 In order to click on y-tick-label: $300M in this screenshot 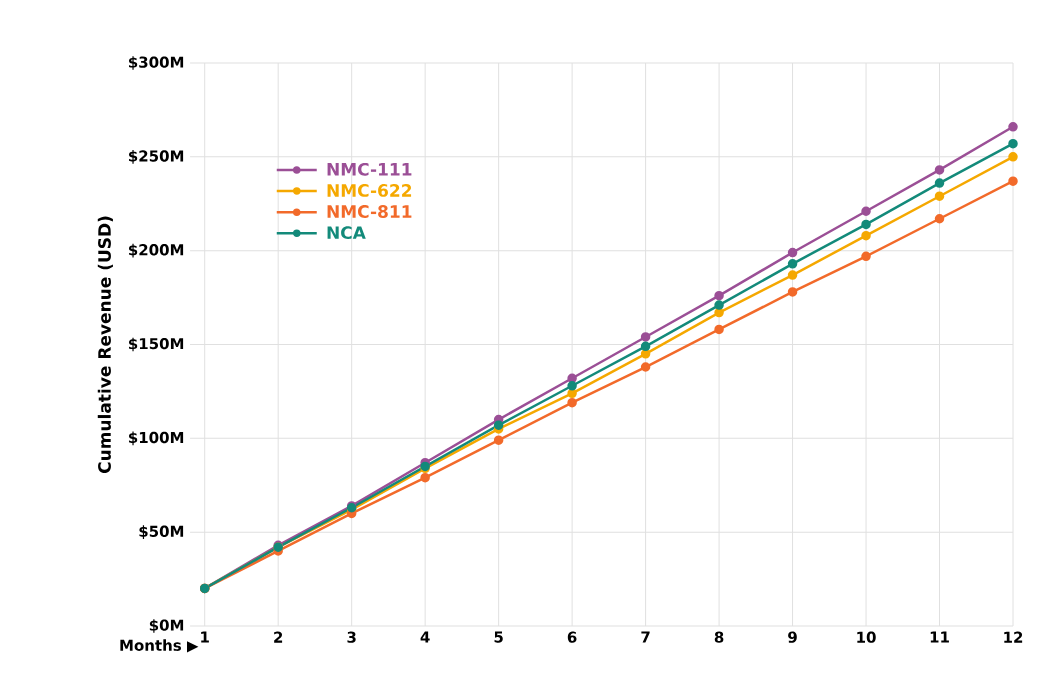, I will do `click(156, 63)`.